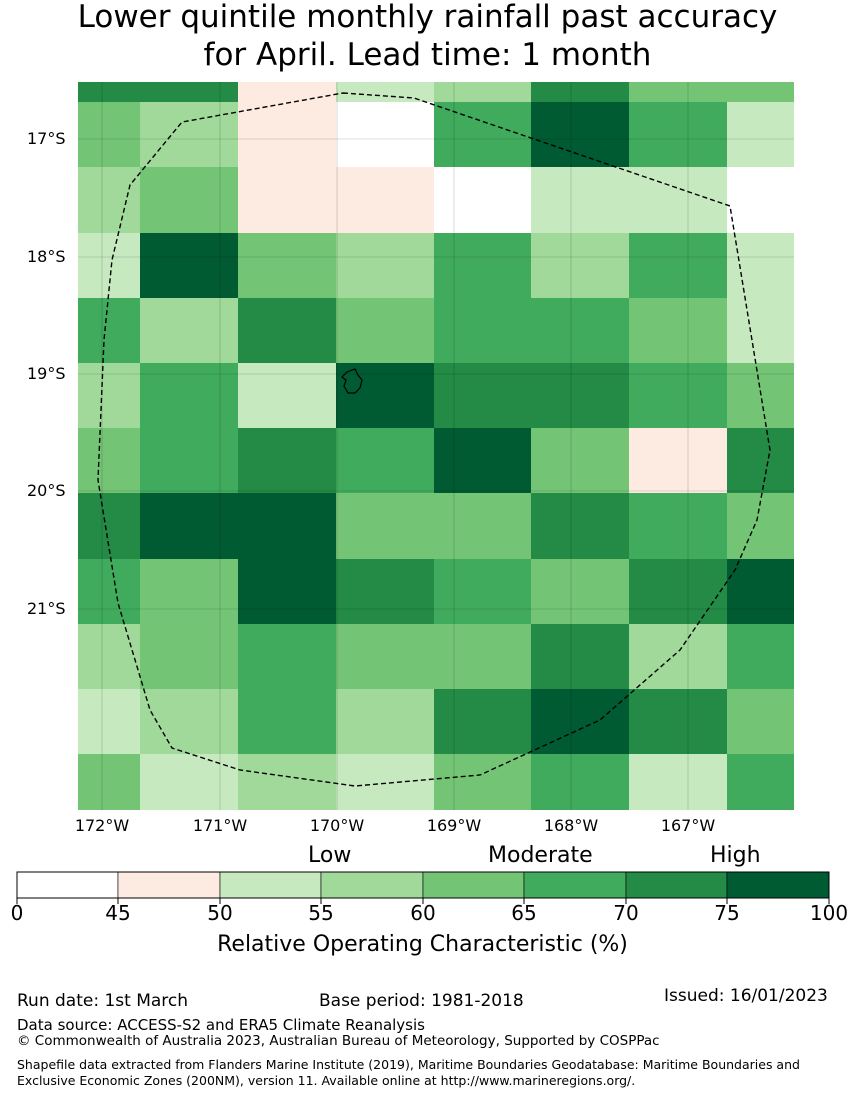  Describe the element at coordinates (626, 913) in the screenshot. I see `colorbar-tick-label: 70` at that location.